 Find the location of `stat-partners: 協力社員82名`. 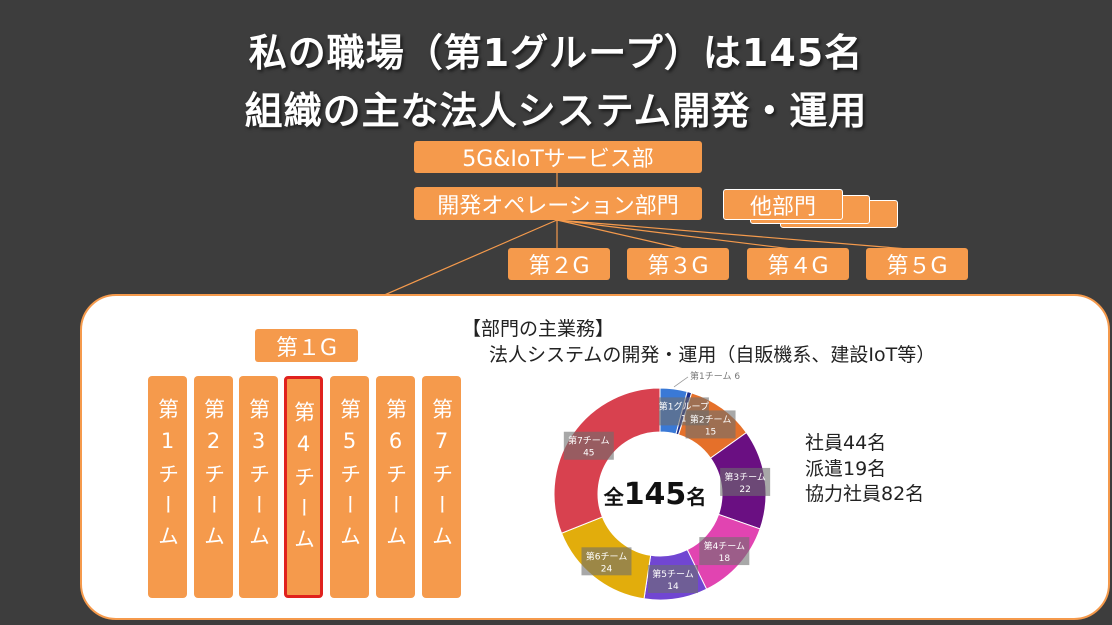

stat-partners: 協力社員82名 is located at coordinates (865, 494).